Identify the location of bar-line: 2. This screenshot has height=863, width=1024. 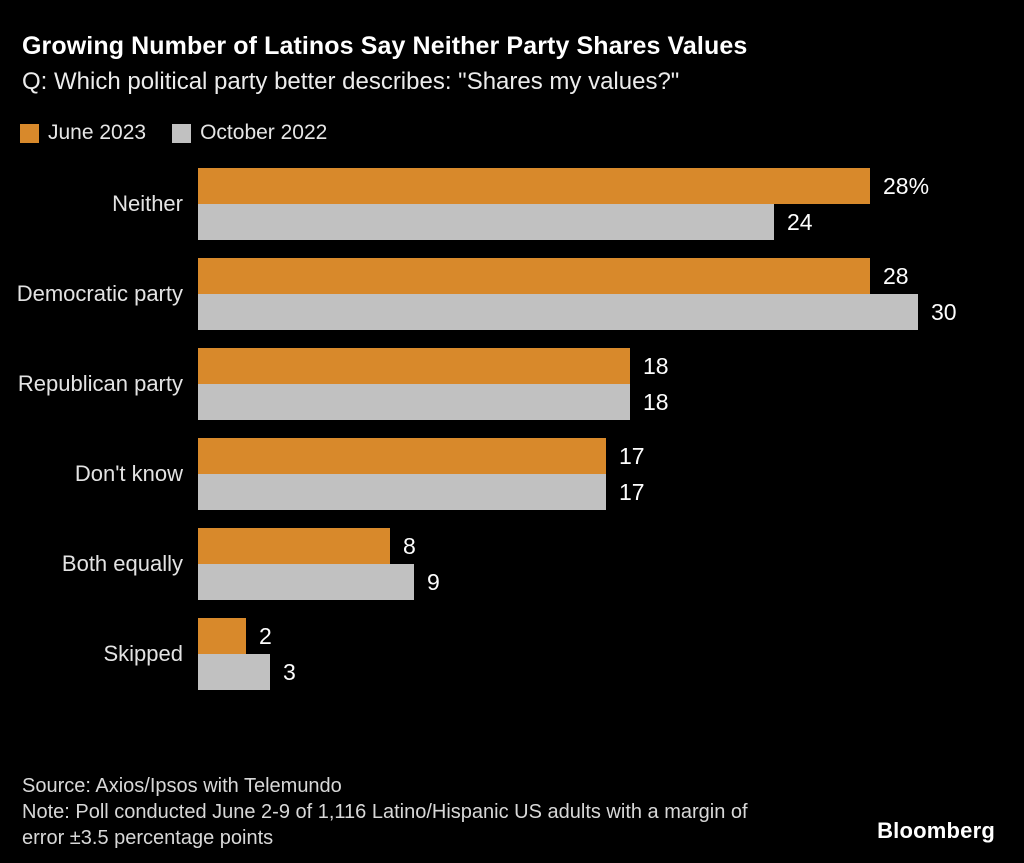
(247, 636).